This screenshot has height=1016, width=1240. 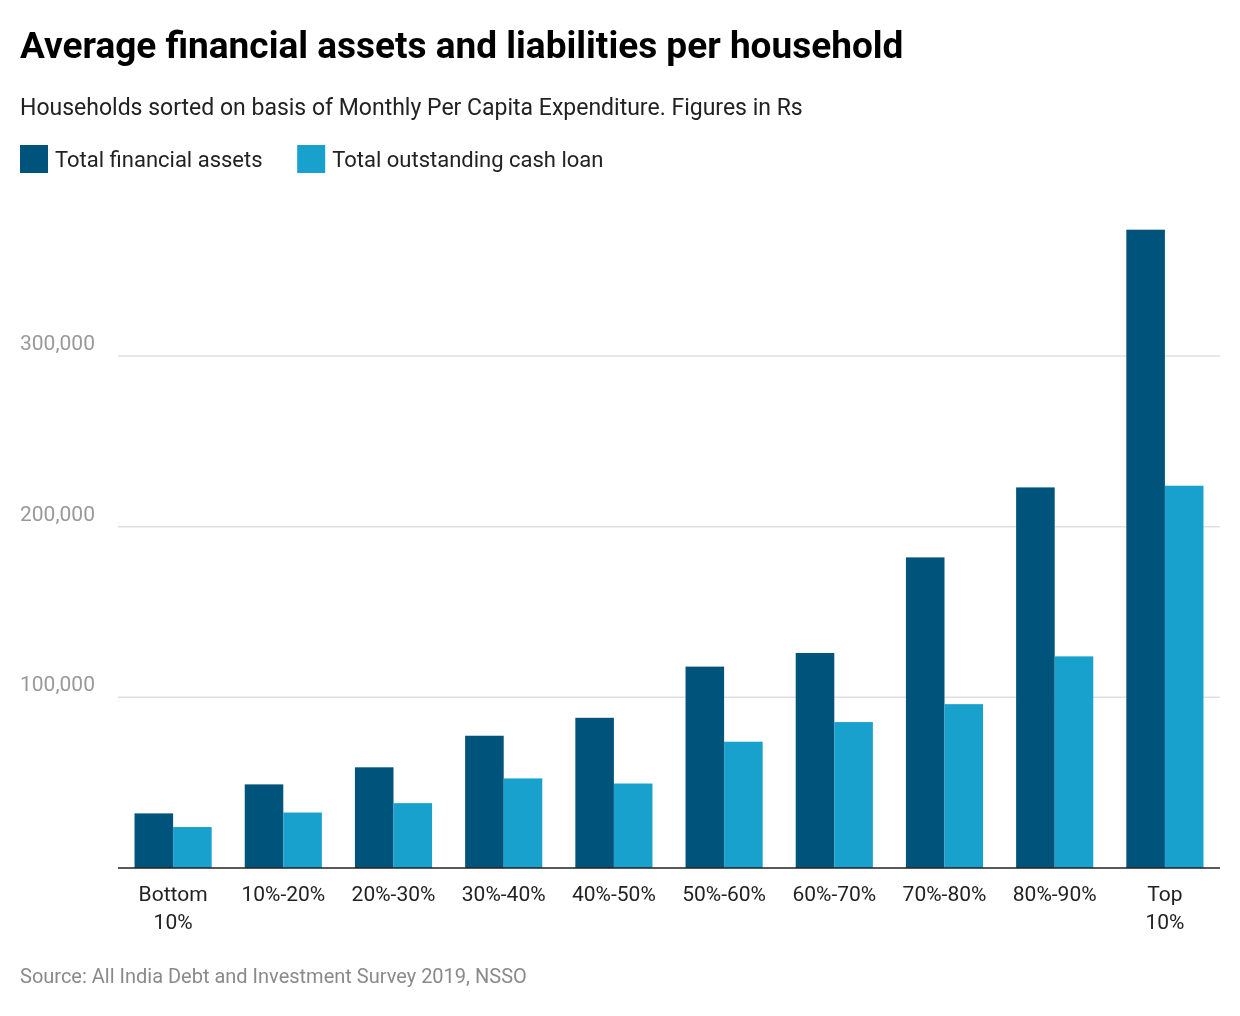 What do you see at coordinates (503, 894) in the screenshot?
I see `x-tick-label: 30%-40%` at bounding box center [503, 894].